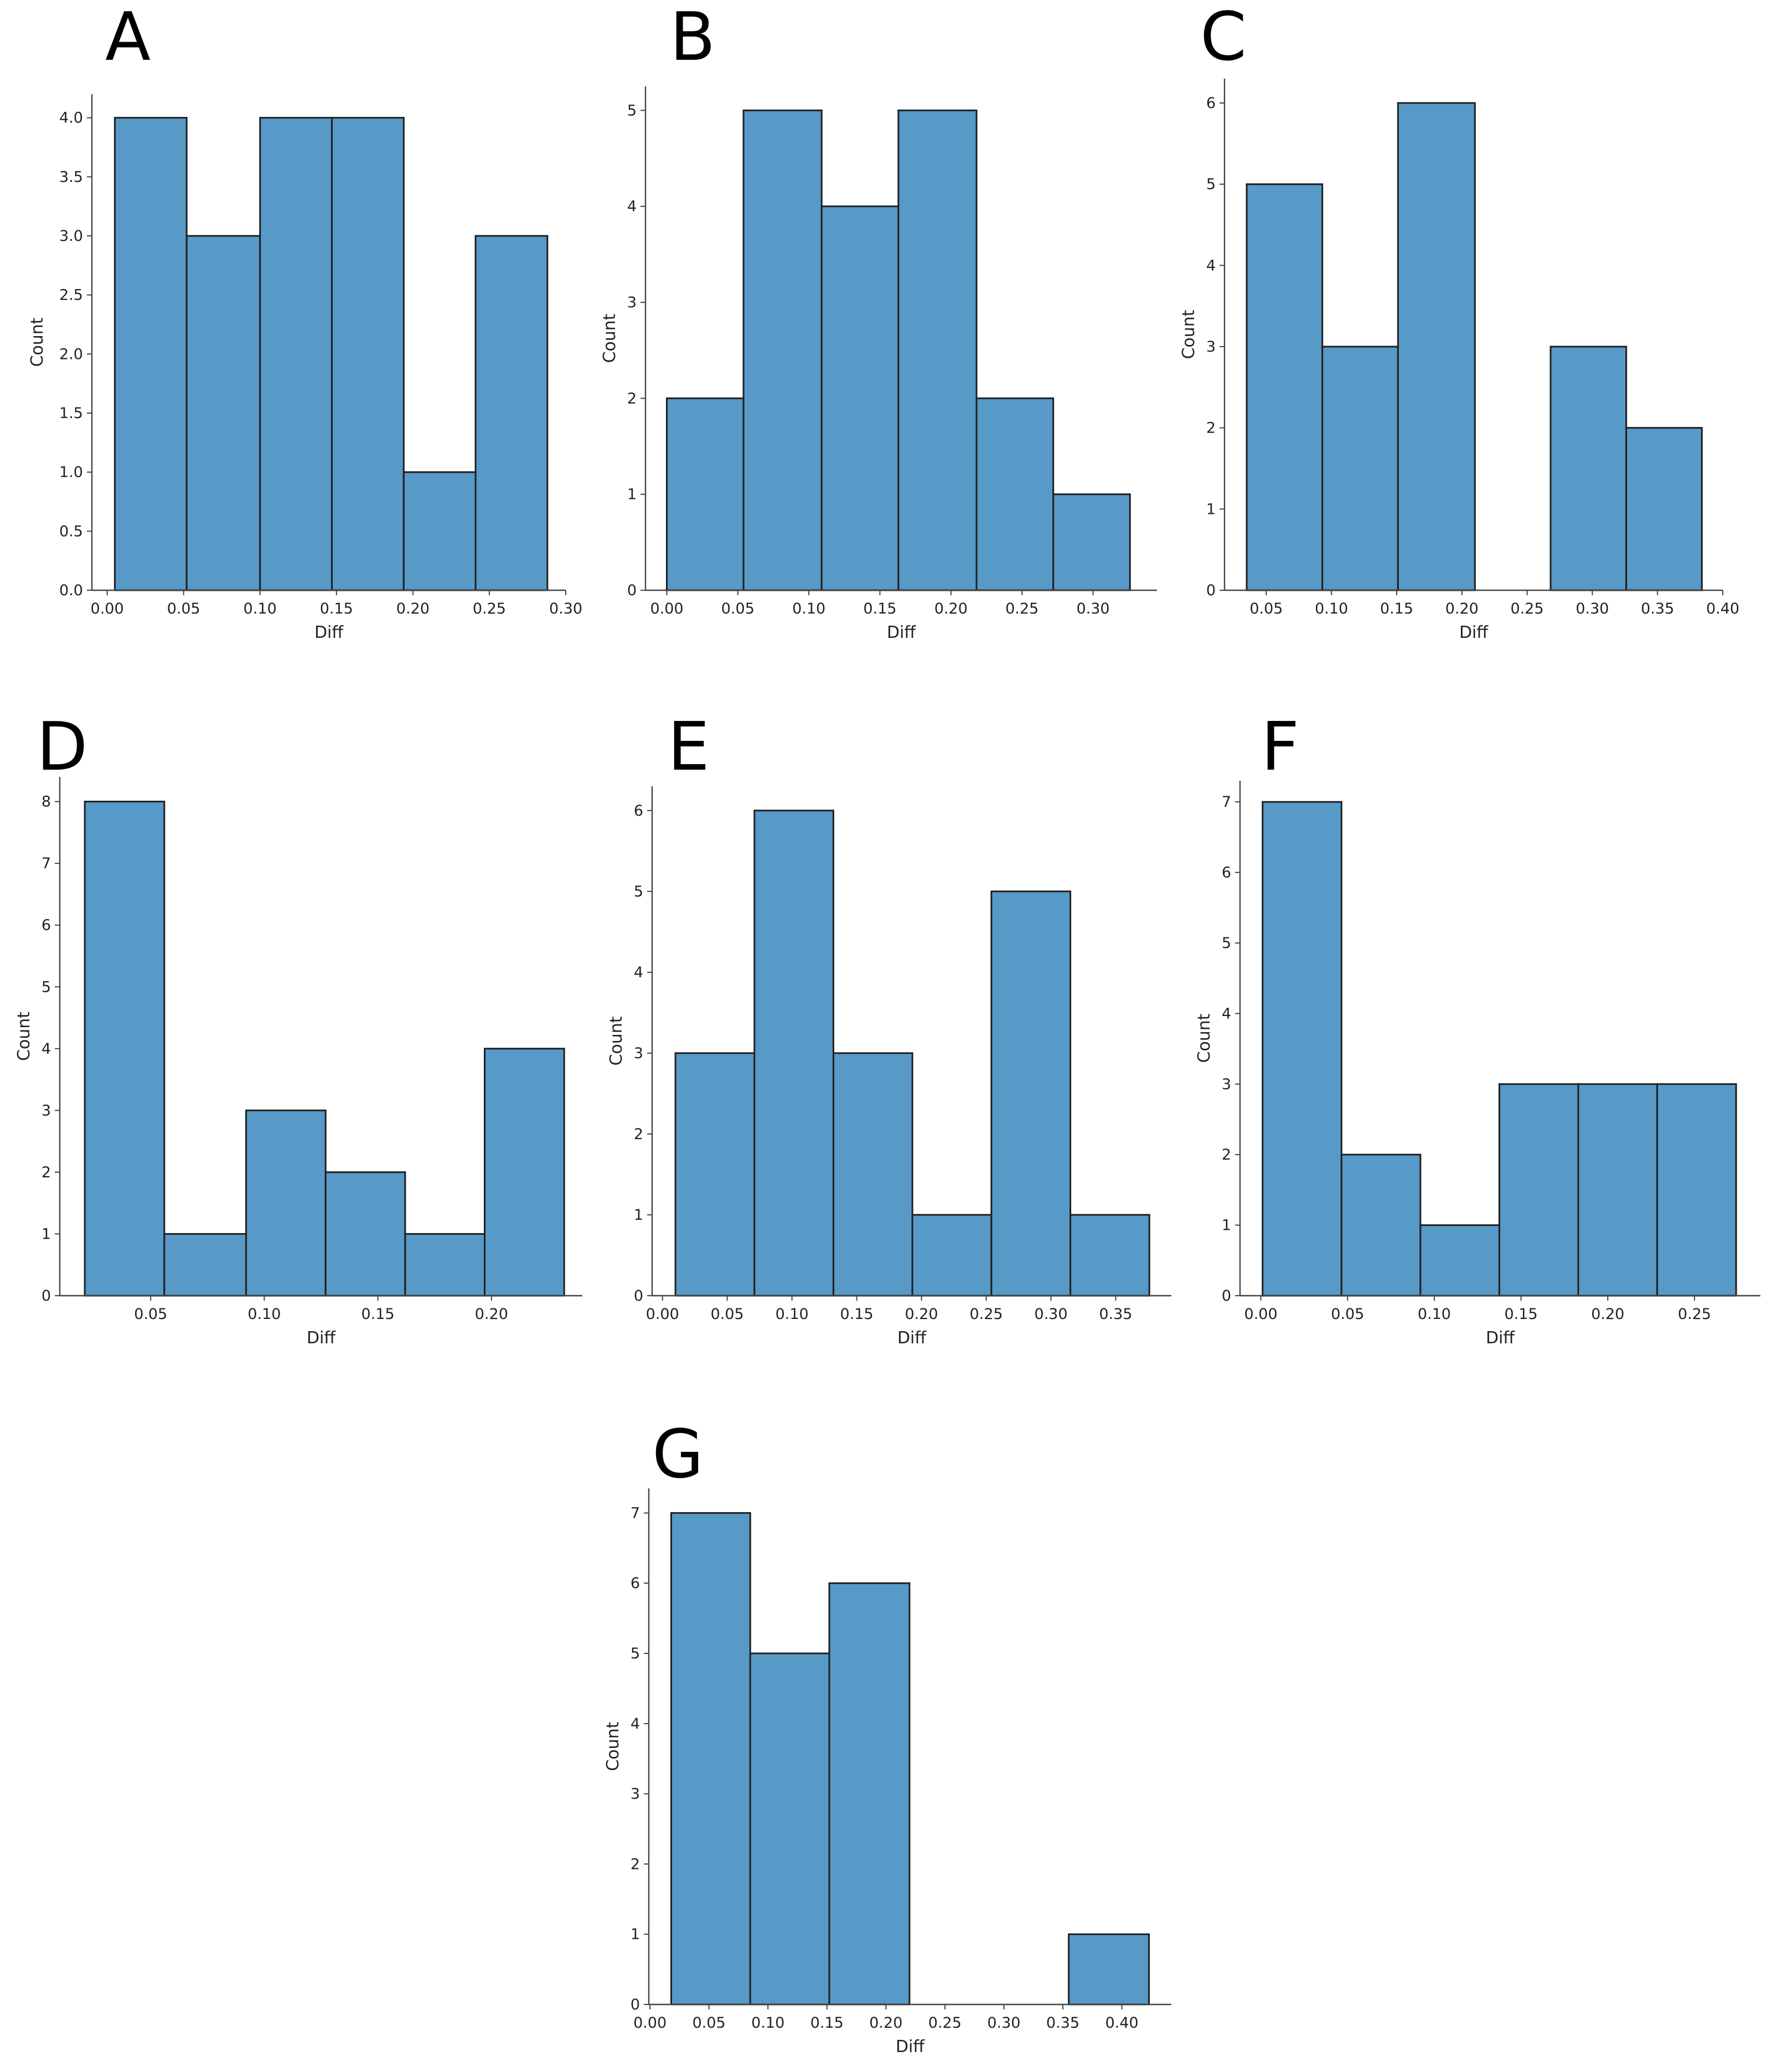  What do you see at coordinates (71, 354) in the screenshot?
I see `y-tick-label-a: 2.0` at bounding box center [71, 354].